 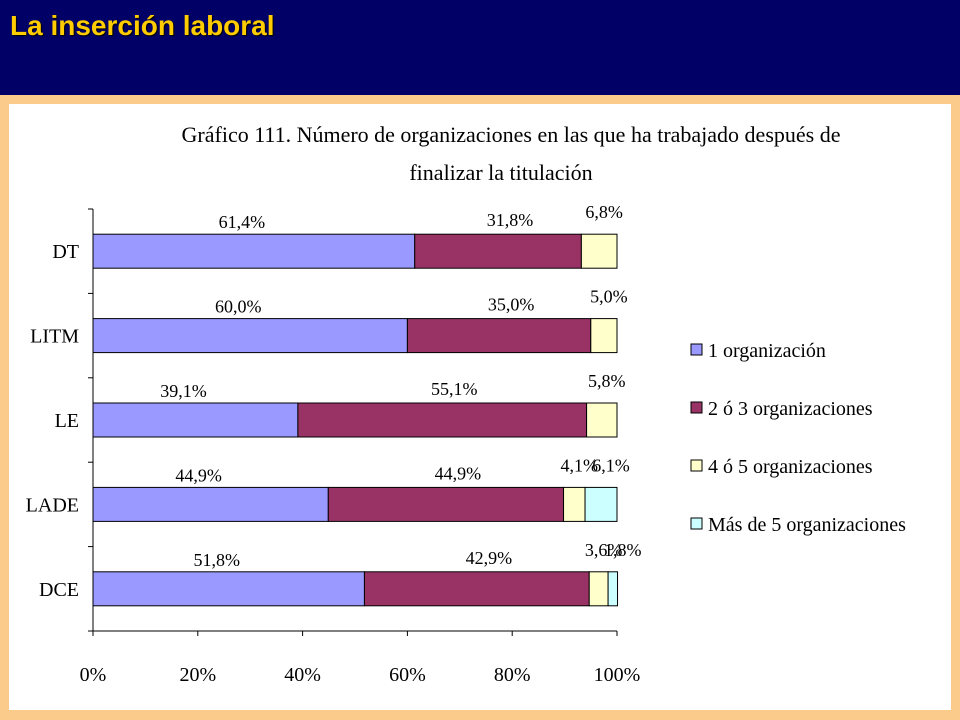 I want to click on y-tick-label: LITM, so click(x=54, y=337).